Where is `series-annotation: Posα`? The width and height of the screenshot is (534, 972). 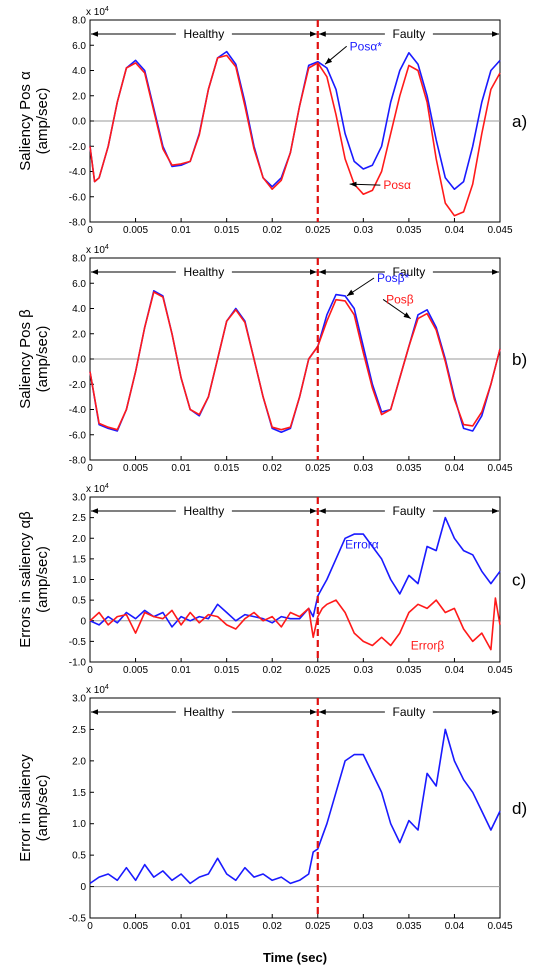
series-annotation: Posα is located at coordinates (397, 185).